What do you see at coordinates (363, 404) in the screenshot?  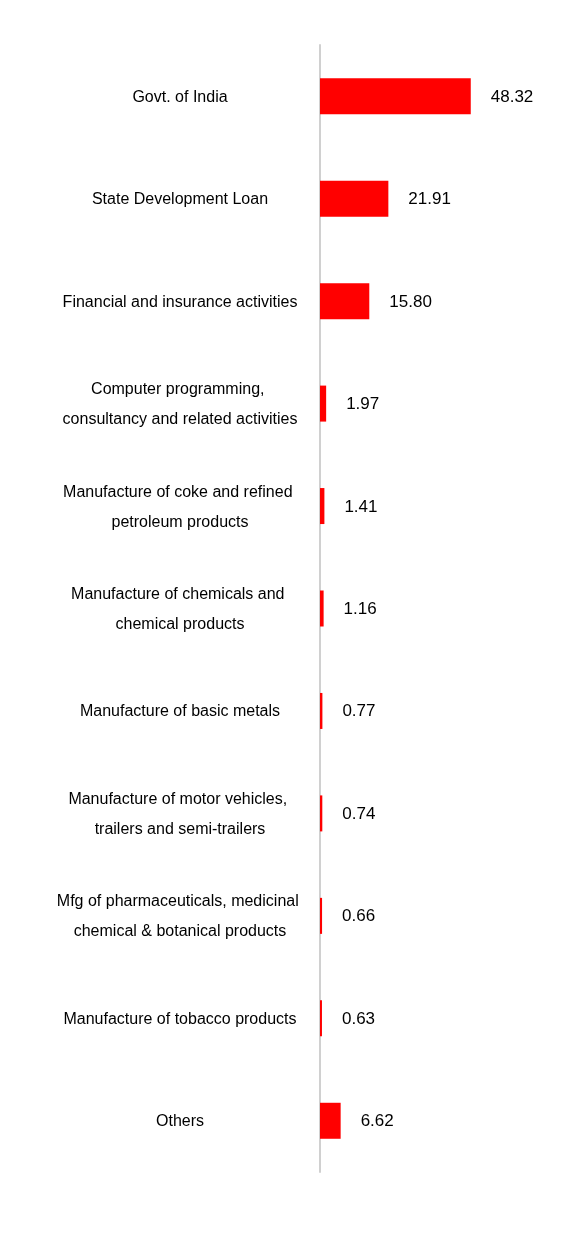 I see `data-label: 1.97` at bounding box center [363, 404].